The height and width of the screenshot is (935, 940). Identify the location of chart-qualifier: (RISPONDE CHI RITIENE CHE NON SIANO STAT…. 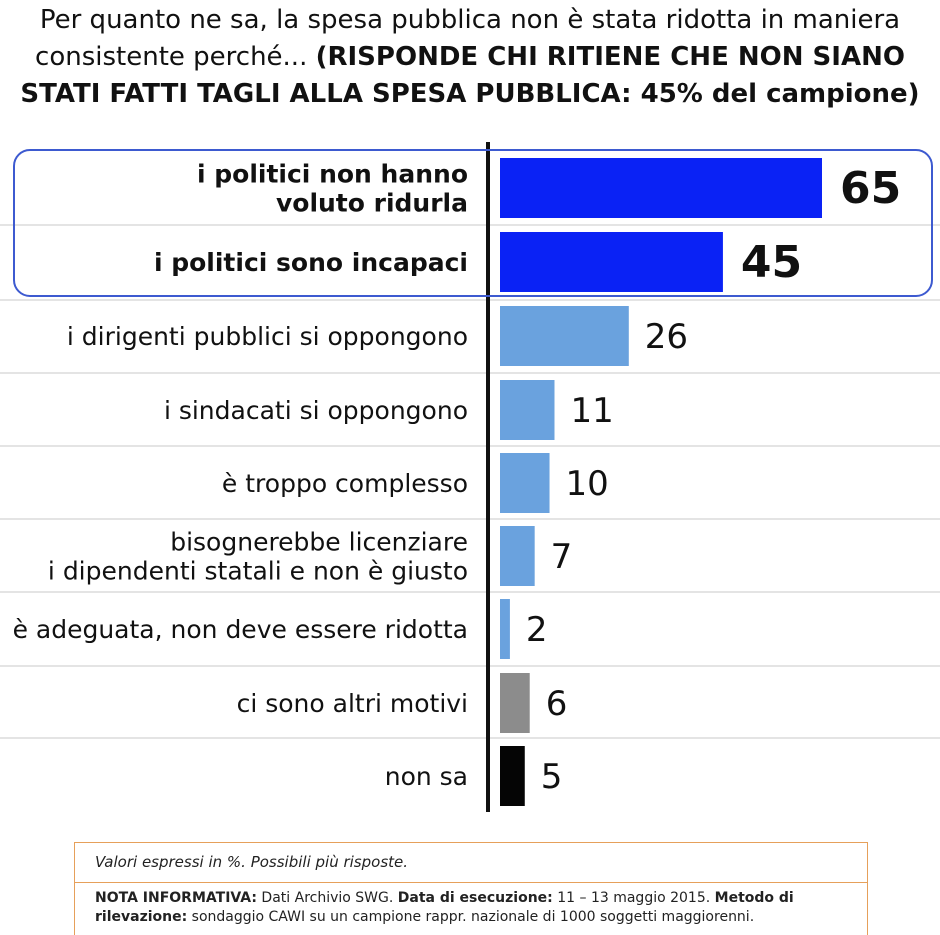
(470, 75).